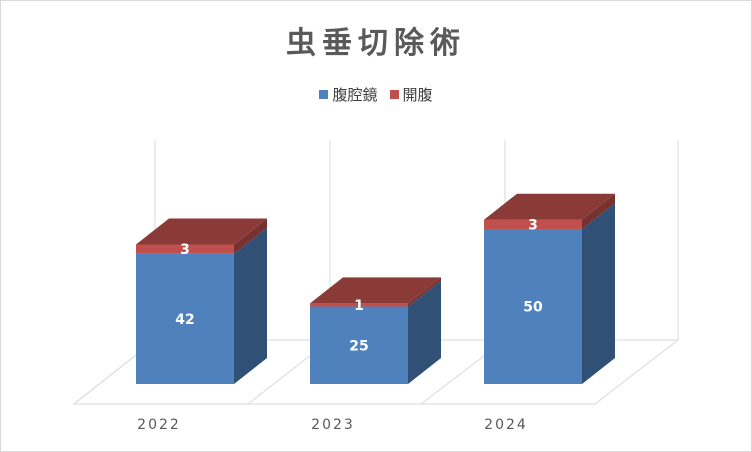 The width and height of the screenshot is (752, 452). Describe the element at coordinates (549, 206) in the screenshot. I see `bar-top-2024` at that location.